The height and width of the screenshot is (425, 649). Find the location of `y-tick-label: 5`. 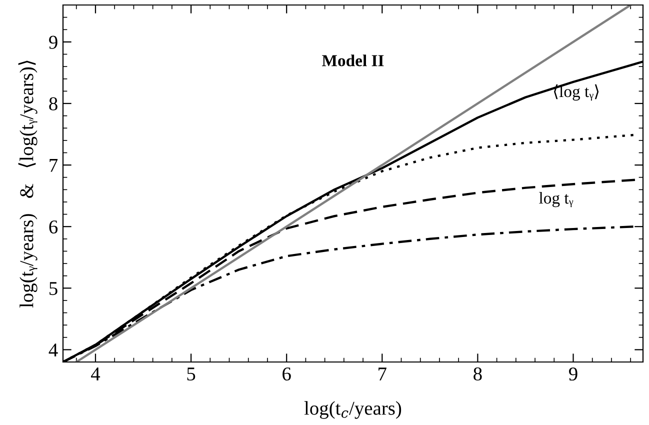

y-tick-label: 5 is located at coordinates (54, 289).